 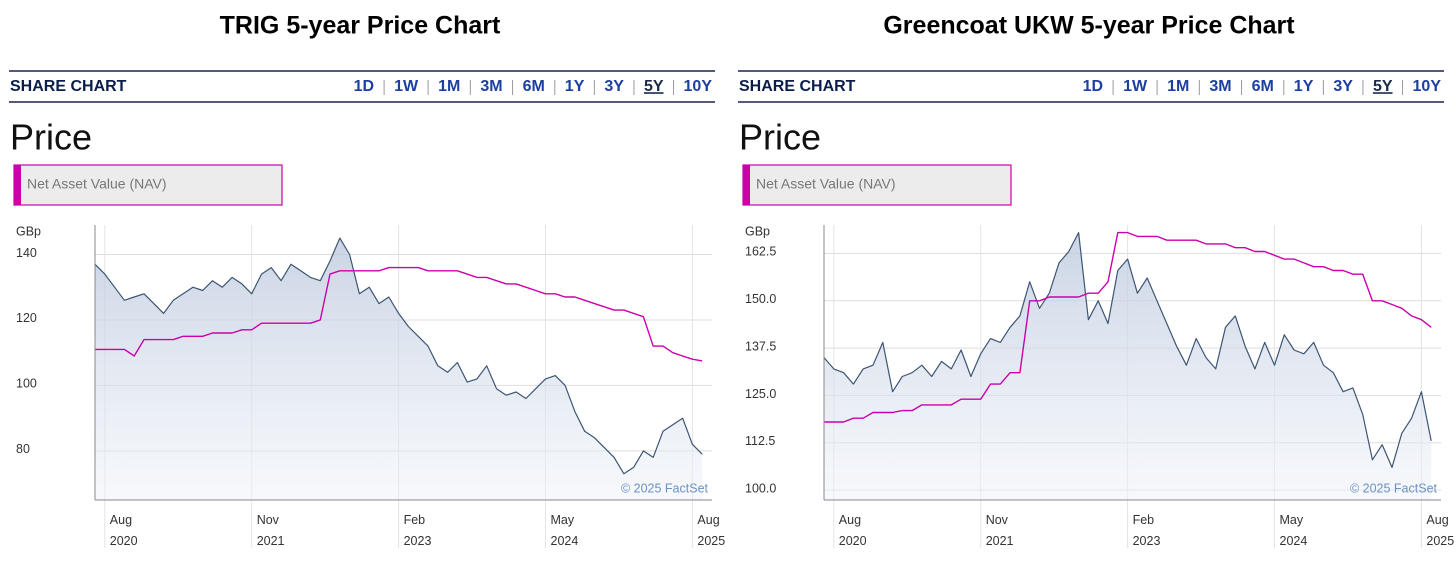 I want to click on y-tick-label: 120, so click(x=26, y=318).